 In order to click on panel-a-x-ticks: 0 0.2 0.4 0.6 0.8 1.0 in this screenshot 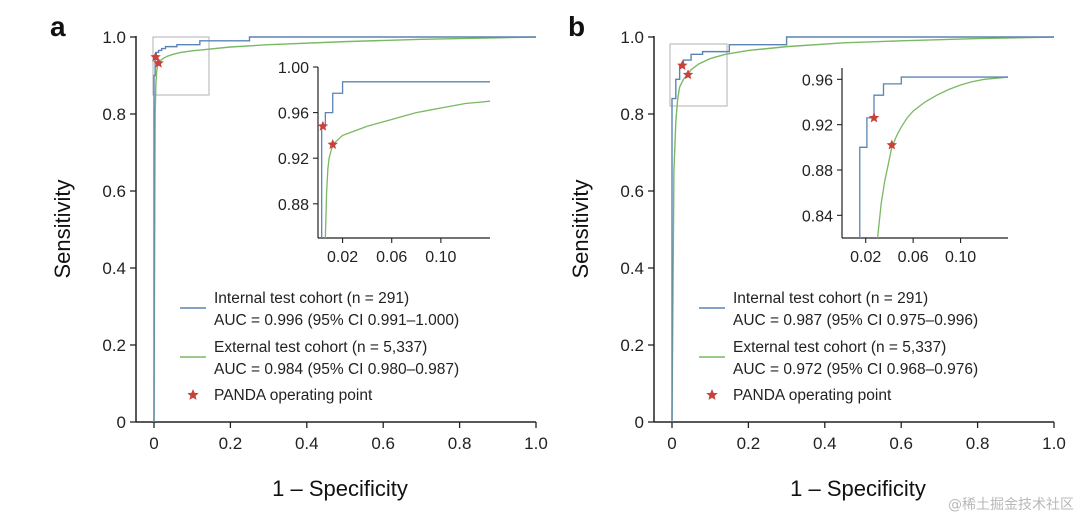, I will do `click(348, 437)`.